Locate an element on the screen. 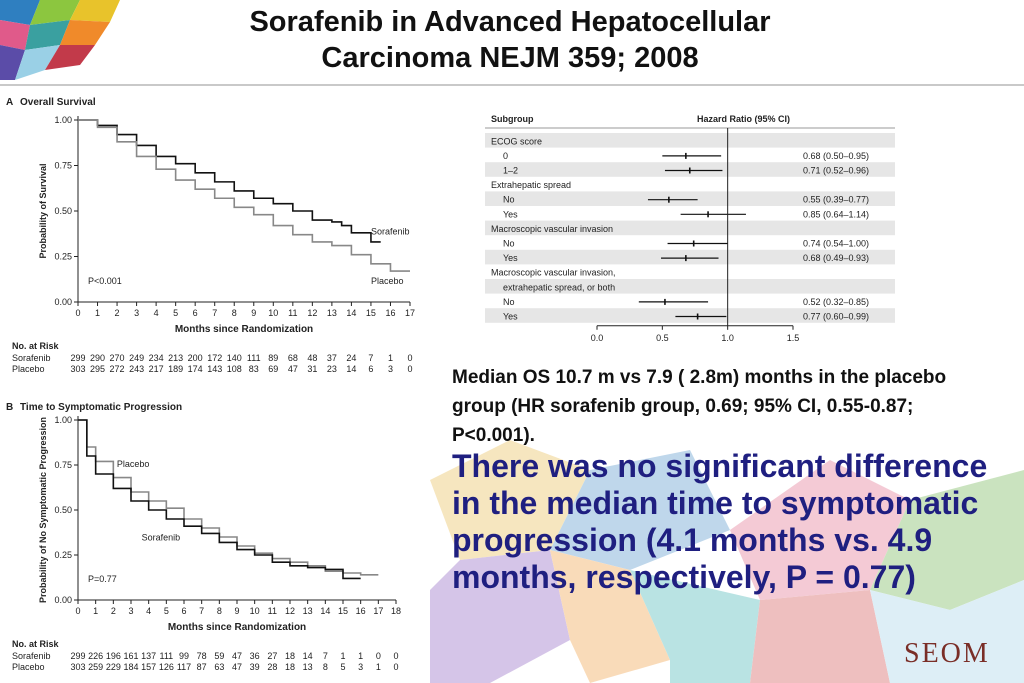 The height and width of the screenshot is (683, 1024). panel-letter: A is located at coordinates (9, 102).